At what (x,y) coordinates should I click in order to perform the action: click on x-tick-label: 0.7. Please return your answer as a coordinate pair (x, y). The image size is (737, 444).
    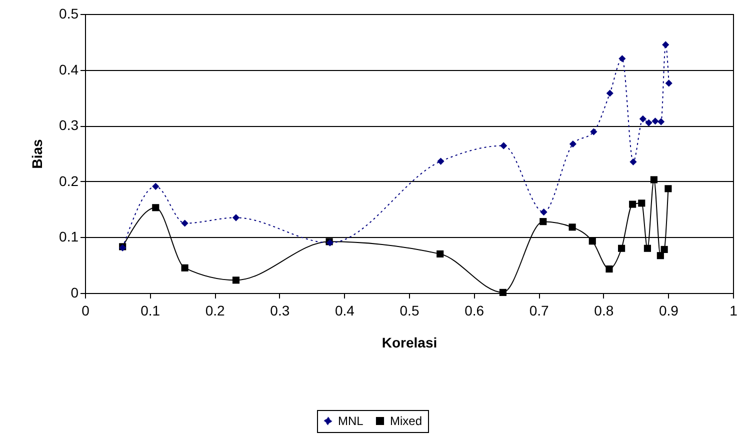
    Looking at the image, I should click on (539, 310).